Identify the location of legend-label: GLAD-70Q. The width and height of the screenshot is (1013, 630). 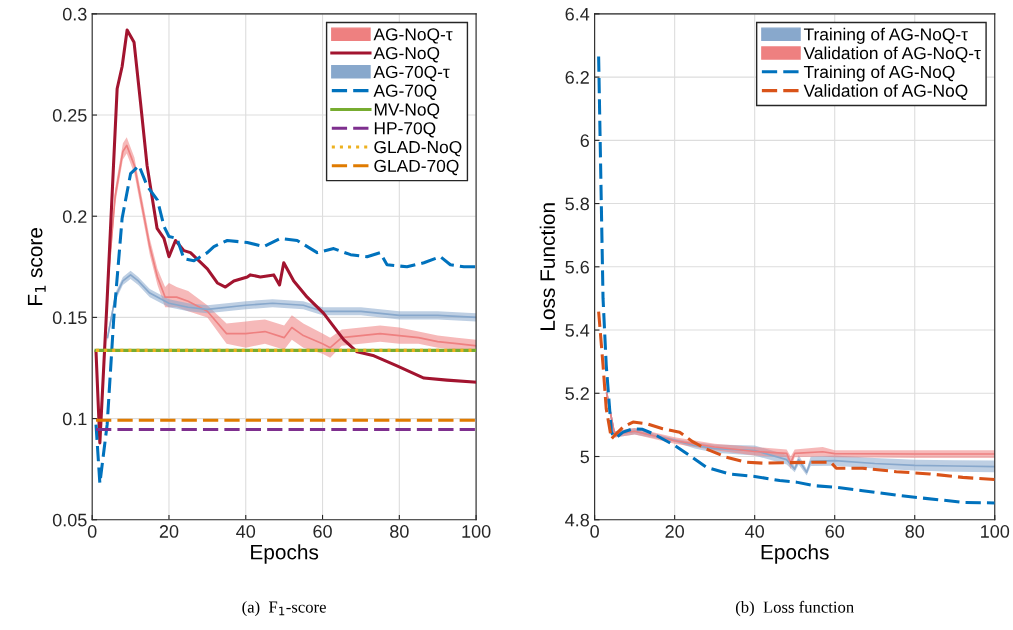
(416, 167).